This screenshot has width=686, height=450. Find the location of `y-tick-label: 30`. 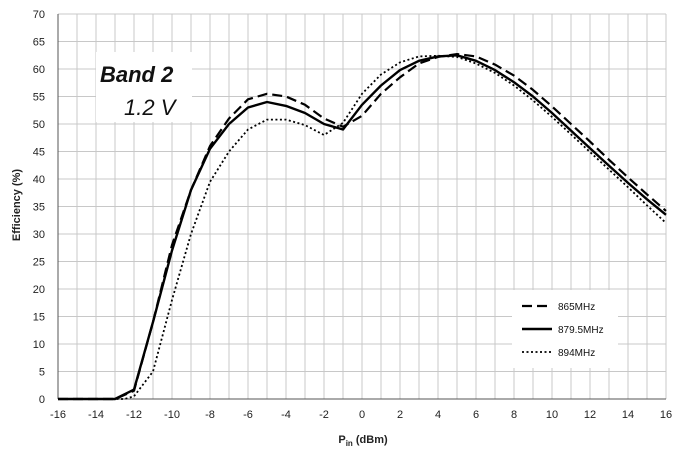

y-tick-label: 30 is located at coordinates (39, 235).